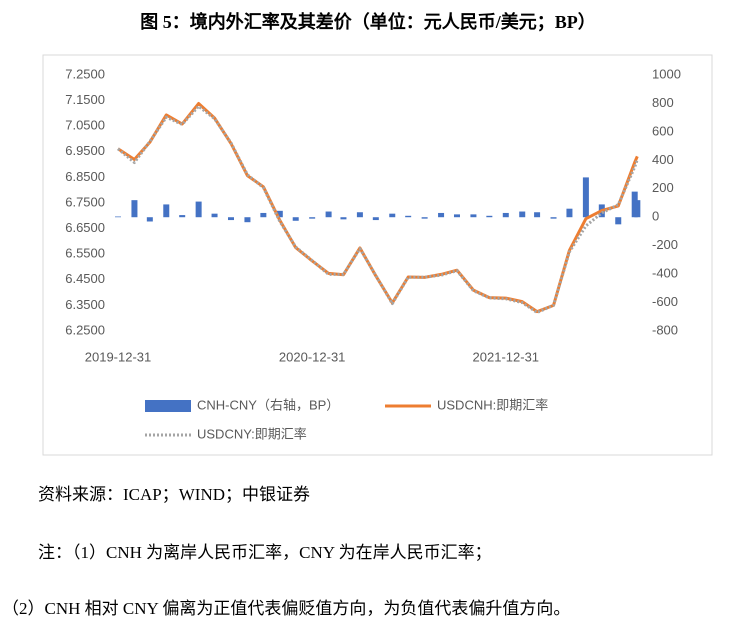 The image size is (736, 632). I want to click on y2-tick-label: -600, so click(665, 301).